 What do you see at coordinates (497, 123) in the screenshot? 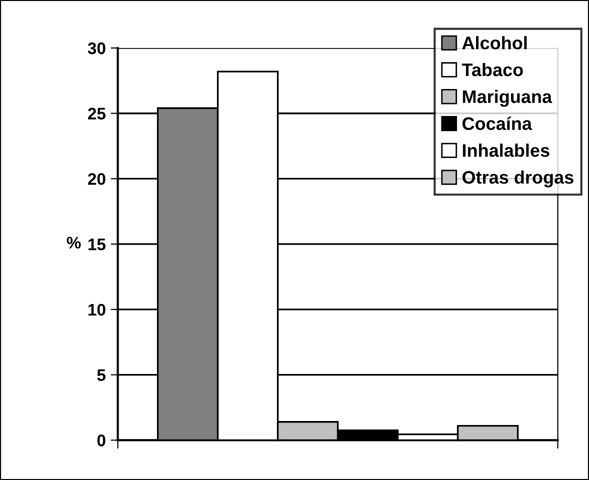
I see `legend-label: Cocaína` at bounding box center [497, 123].